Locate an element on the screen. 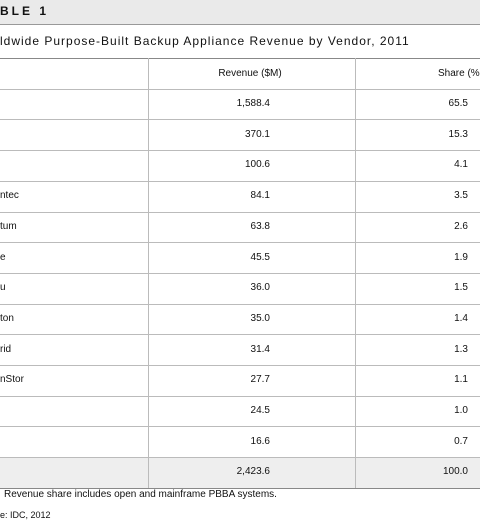 The width and height of the screenshot is (480, 523). total-row-bg is located at coordinates (240, 472).